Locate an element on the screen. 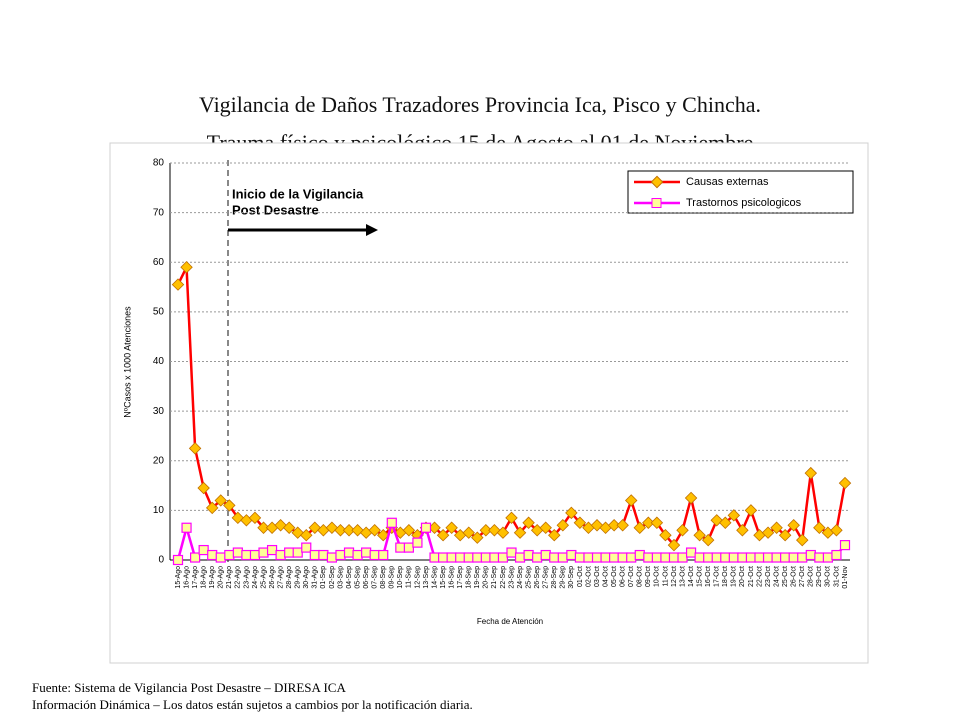  x-tick-label: 04-Oct is located at coordinates (605, 576).